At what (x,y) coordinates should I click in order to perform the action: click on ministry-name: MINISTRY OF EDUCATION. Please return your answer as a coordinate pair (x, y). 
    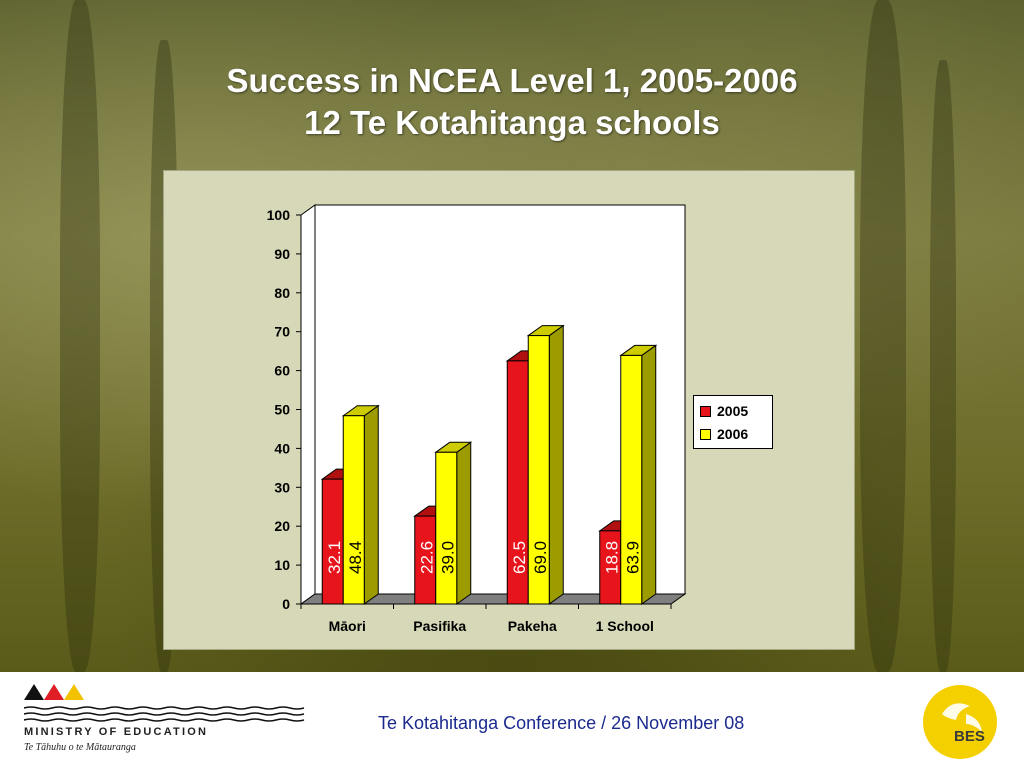
    Looking at the image, I should click on (116, 732).